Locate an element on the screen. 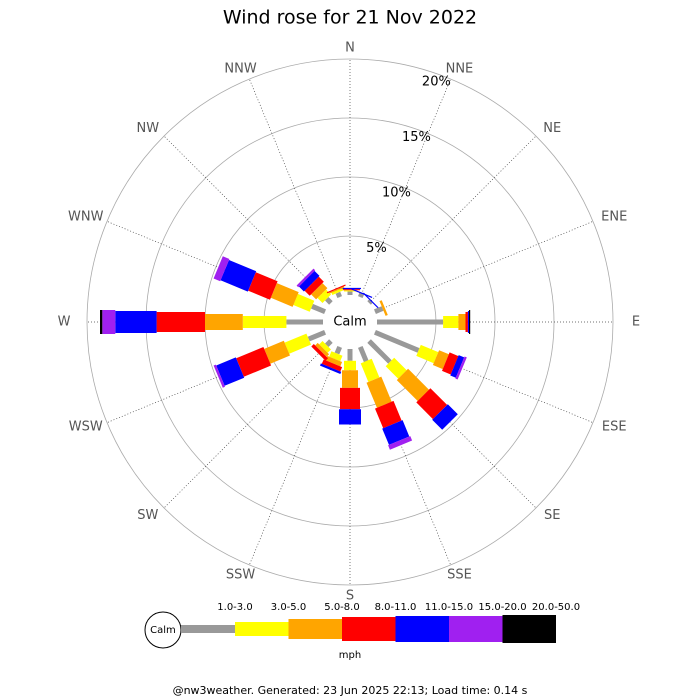 The height and width of the screenshot is (700, 700). legend-label: 8.0-11.0 is located at coordinates (396, 607).